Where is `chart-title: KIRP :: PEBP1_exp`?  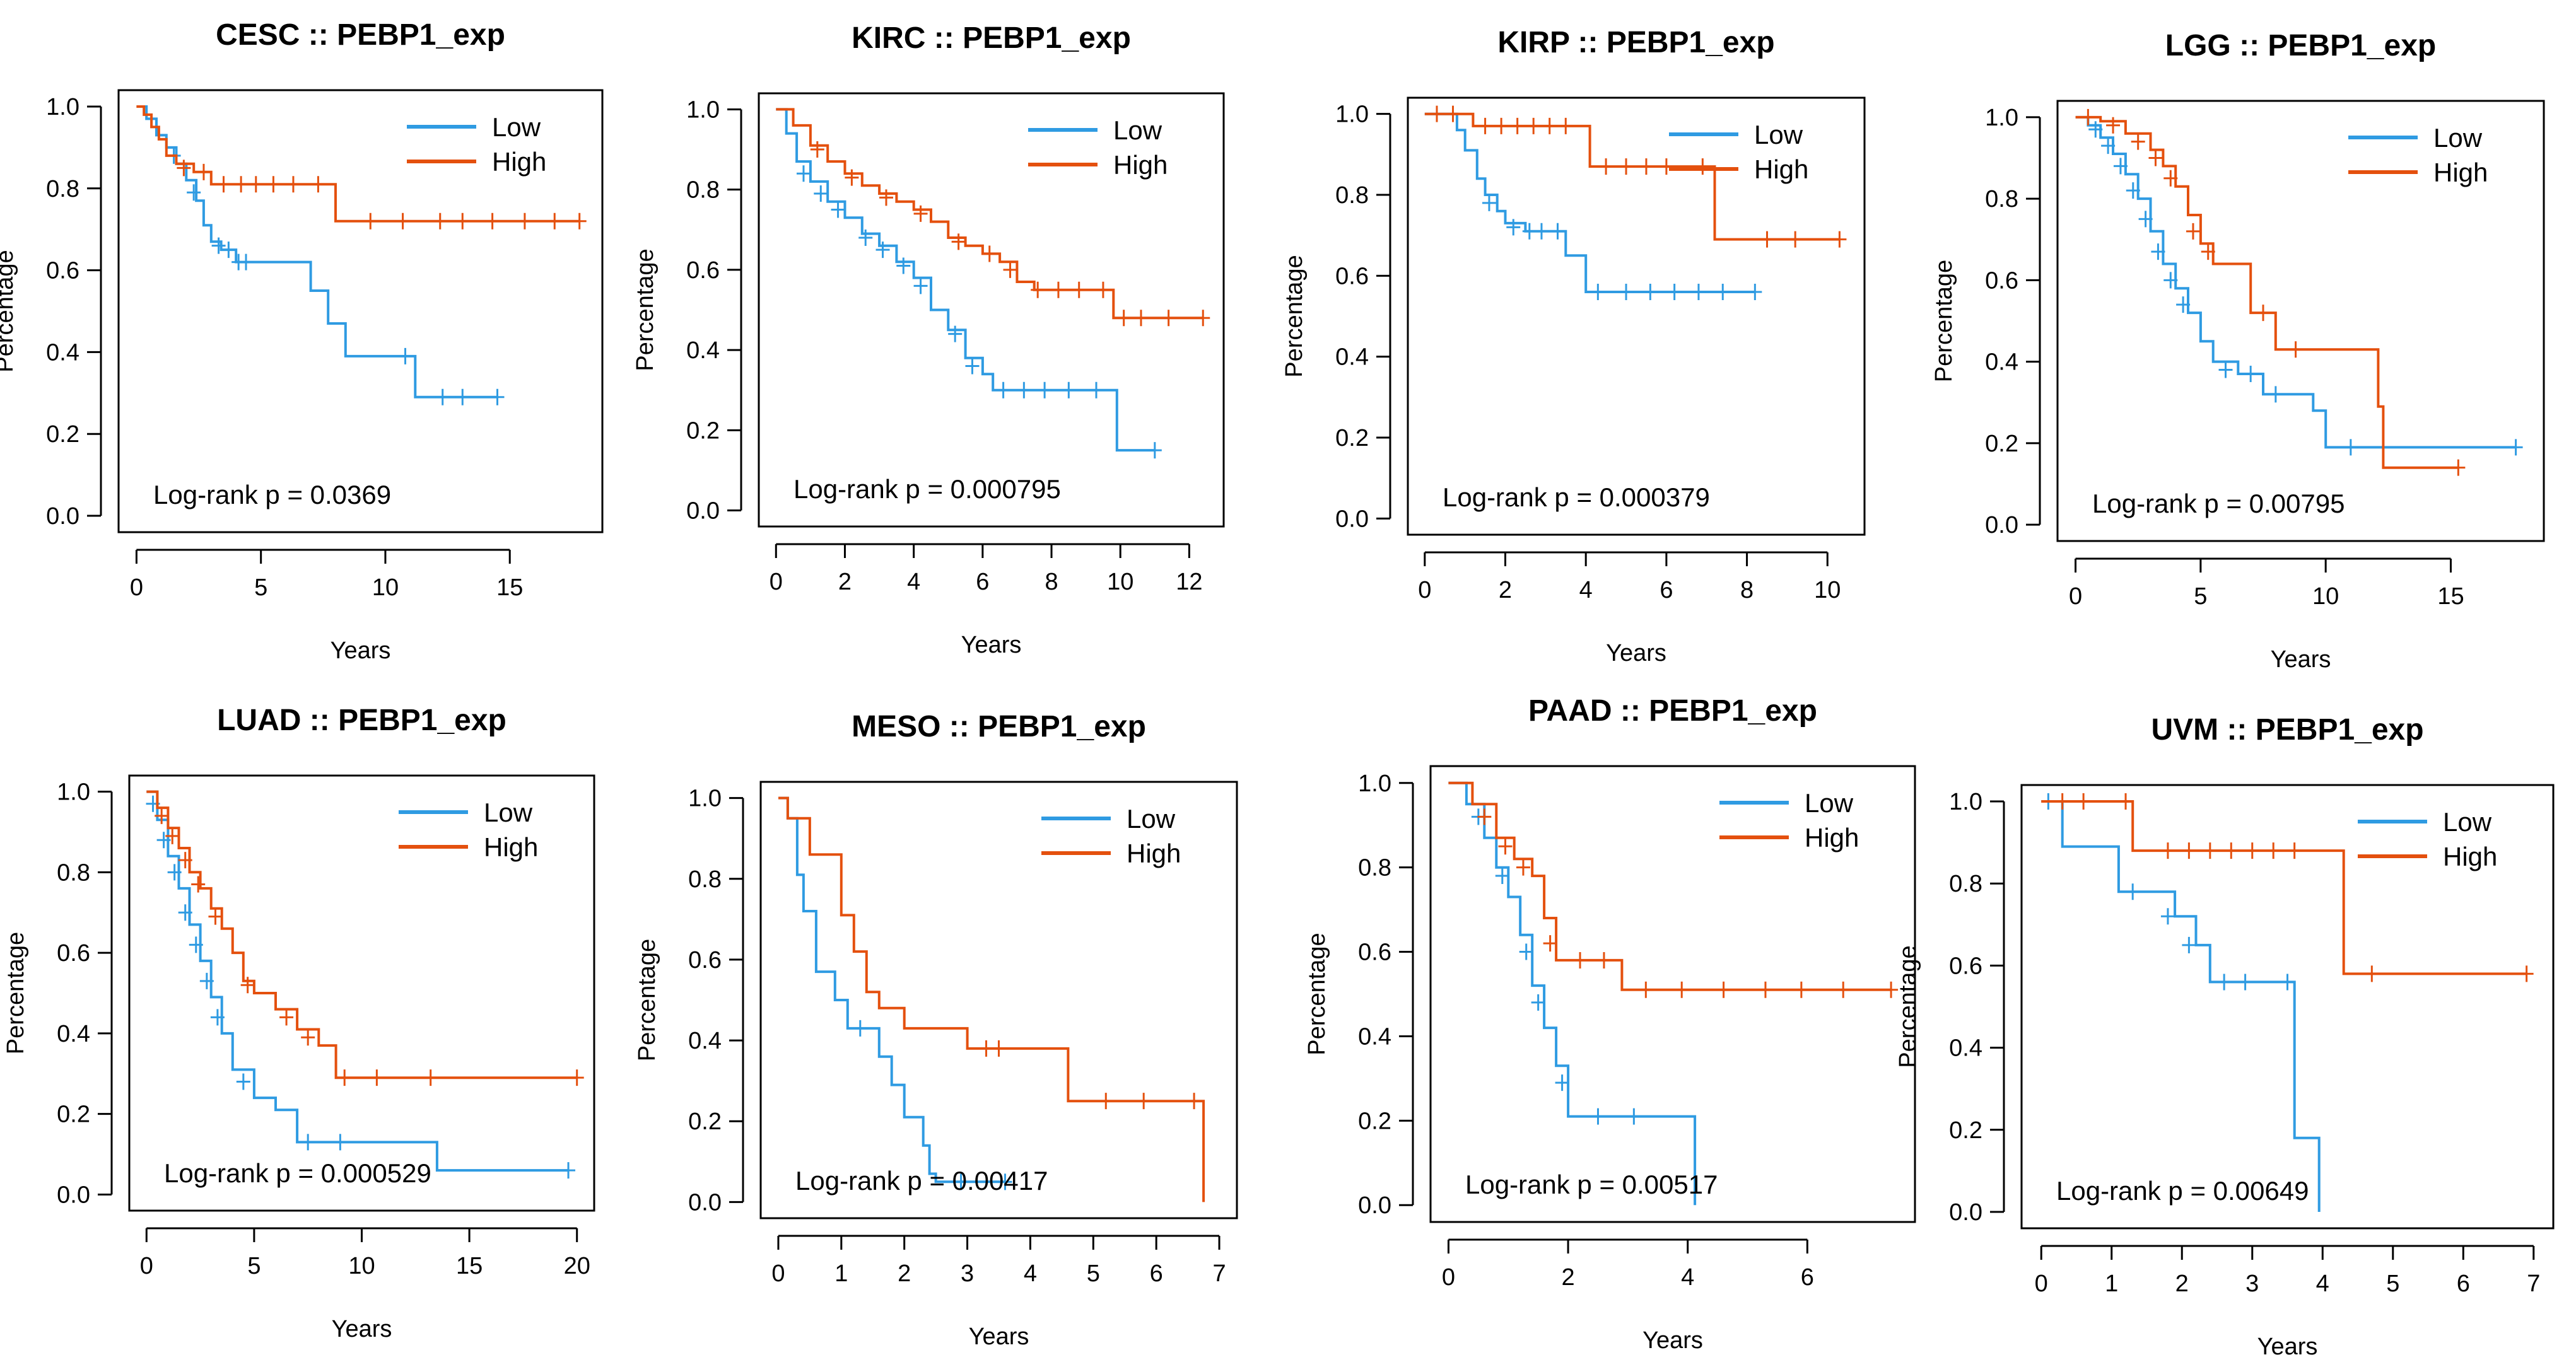 chart-title: KIRP :: PEBP1_exp is located at coordinates (1635, 43).